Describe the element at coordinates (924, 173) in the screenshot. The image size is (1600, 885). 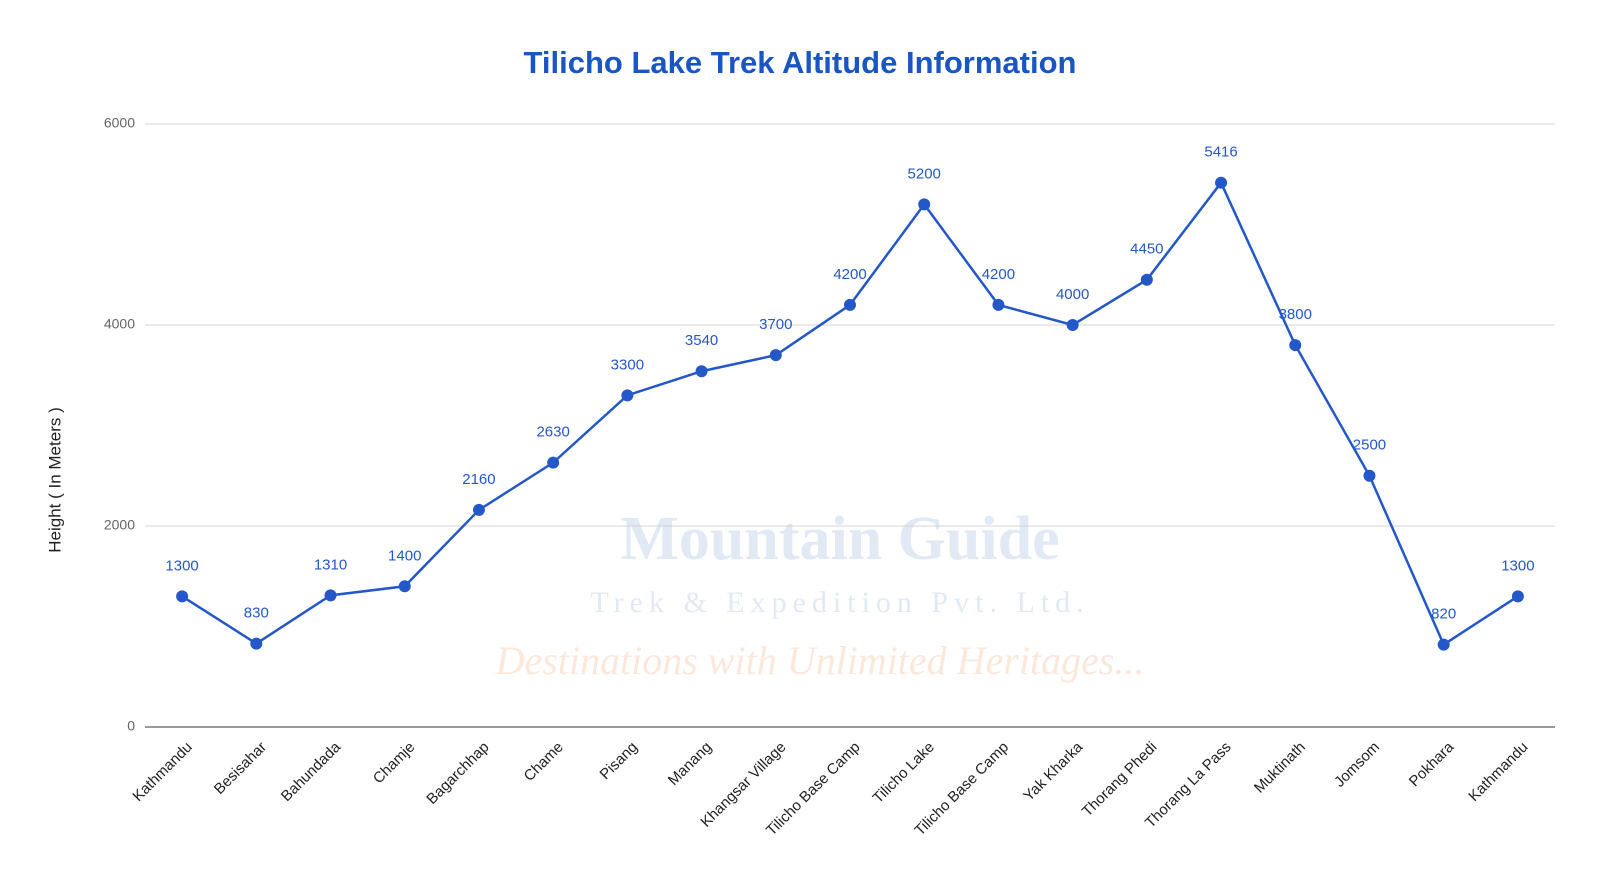
I see `data-label: 5200` at that location.